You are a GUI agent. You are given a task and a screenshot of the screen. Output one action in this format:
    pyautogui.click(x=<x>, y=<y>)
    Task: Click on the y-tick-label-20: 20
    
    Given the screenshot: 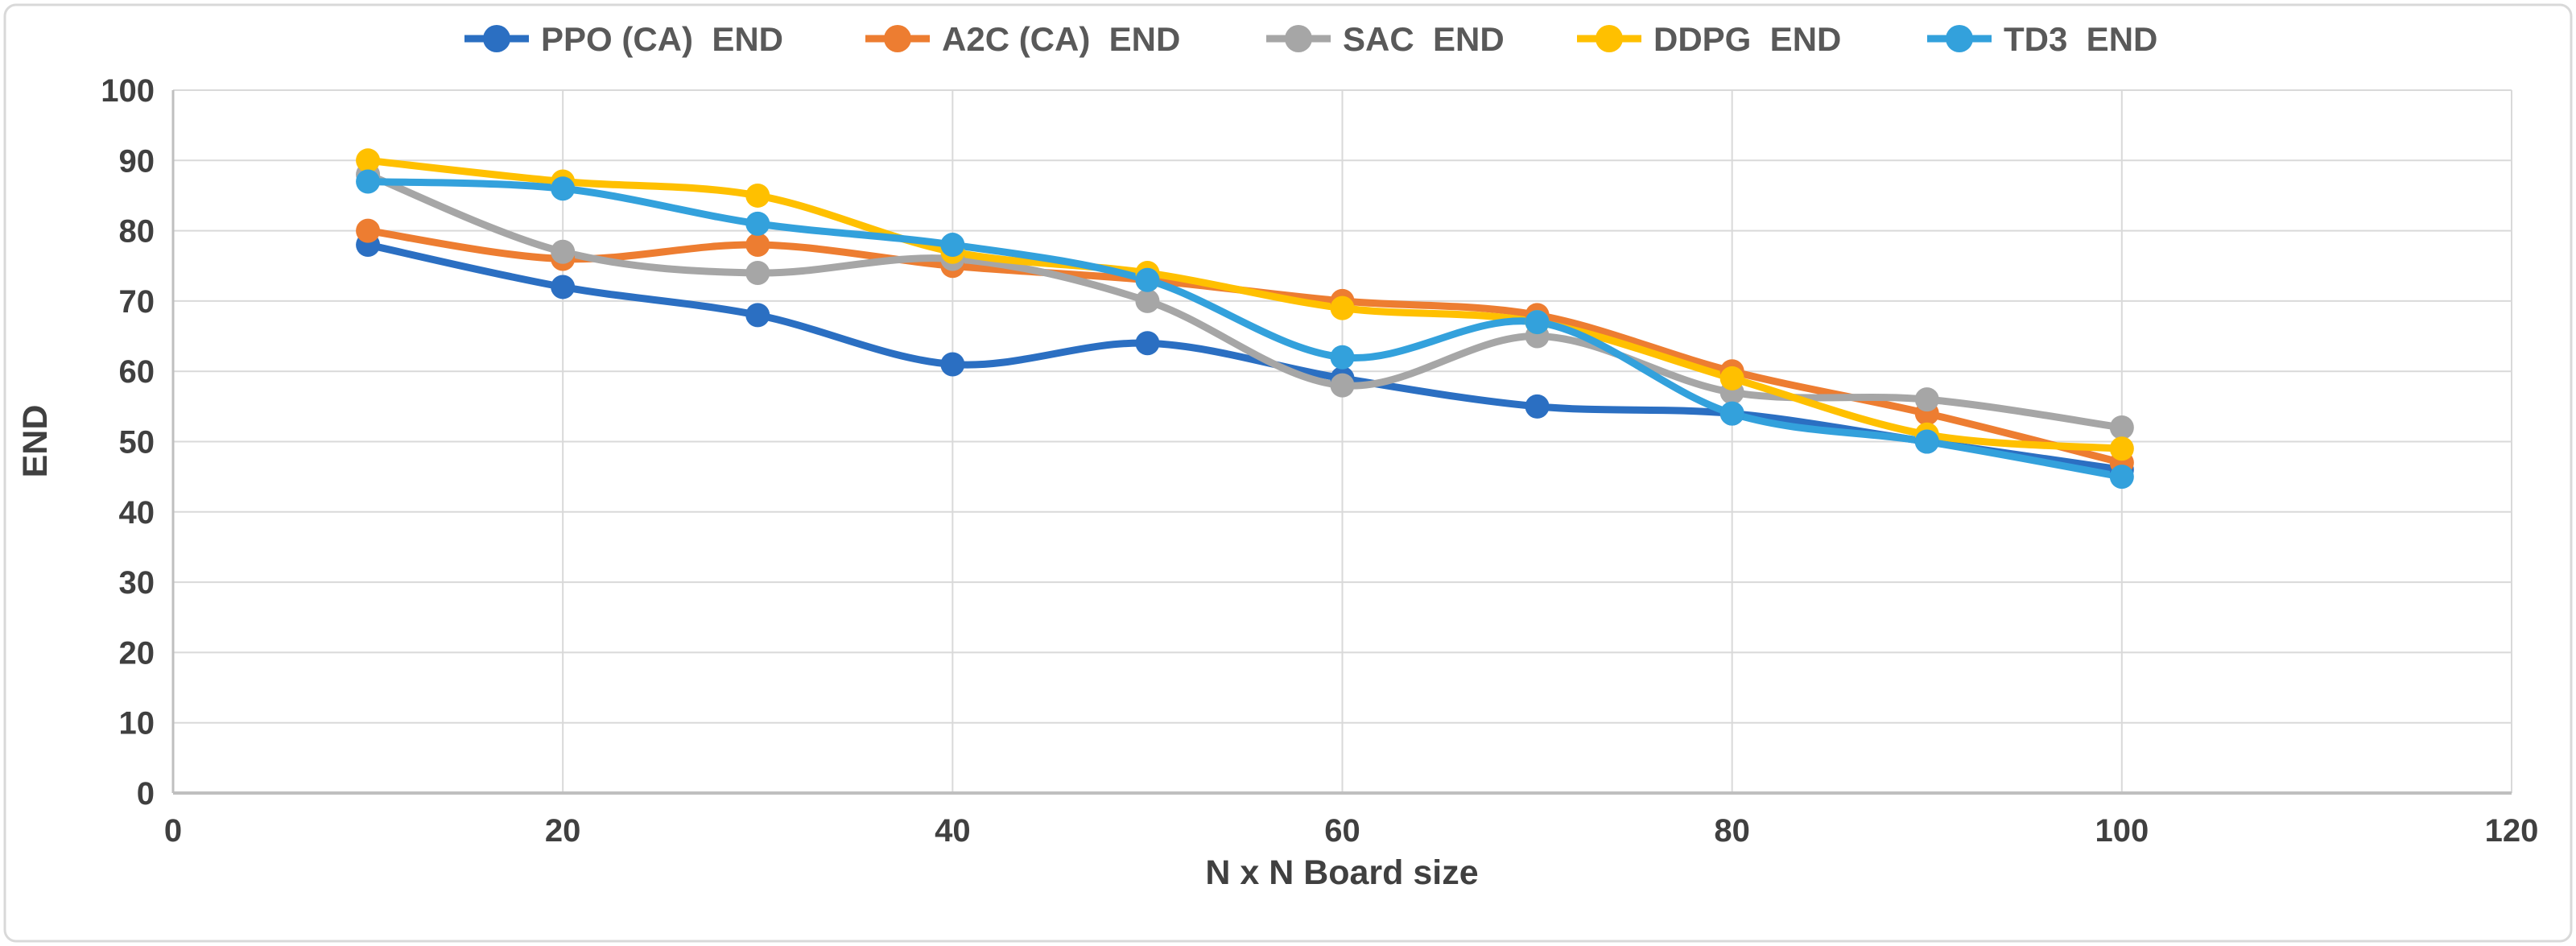 What is the action you would take?
    pyautogui.click(x=137, y=653)
    